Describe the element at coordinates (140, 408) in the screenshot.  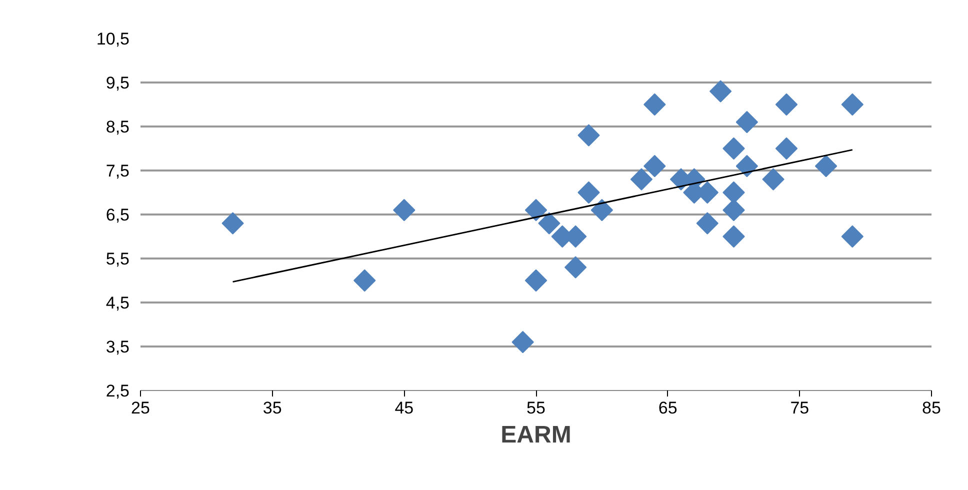
I see `x-tick-label: 25` at that location.